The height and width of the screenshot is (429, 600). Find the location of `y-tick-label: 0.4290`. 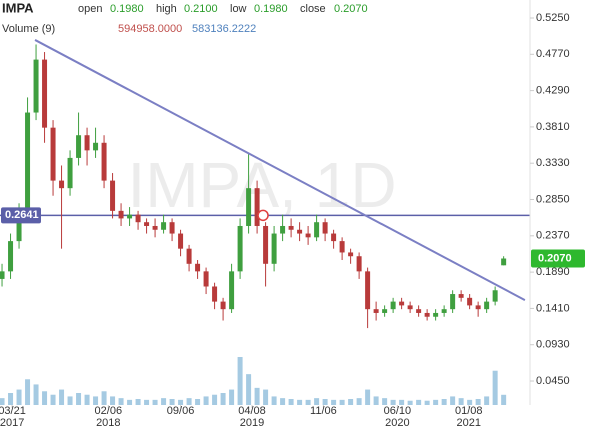

y-tick-label: 0.4290 is located at coordinates (553, 91).